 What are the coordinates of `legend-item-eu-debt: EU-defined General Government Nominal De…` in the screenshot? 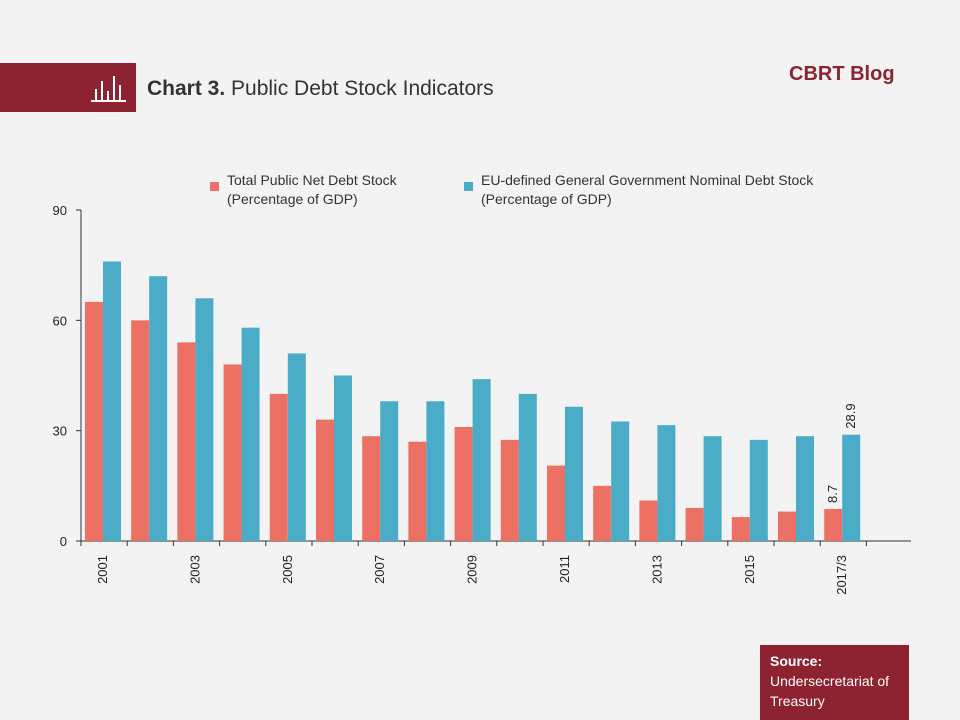 It's located at (639, 190).